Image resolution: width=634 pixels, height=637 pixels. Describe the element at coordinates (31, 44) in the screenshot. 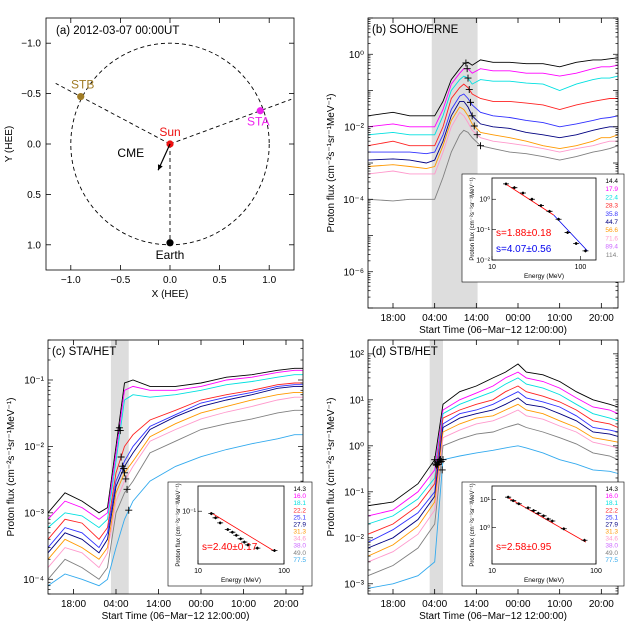

I see `y-tick-label: −1.0` at that location.